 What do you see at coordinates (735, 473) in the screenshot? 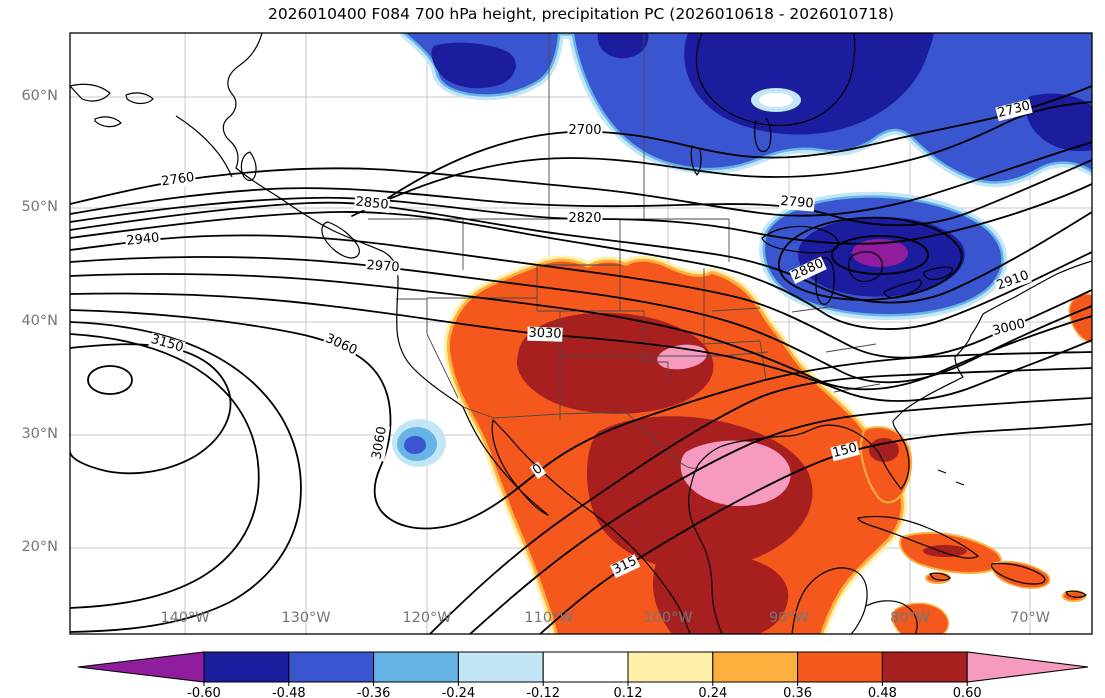
I see `shading-pink-gulf` at bounding box center [735, 473].